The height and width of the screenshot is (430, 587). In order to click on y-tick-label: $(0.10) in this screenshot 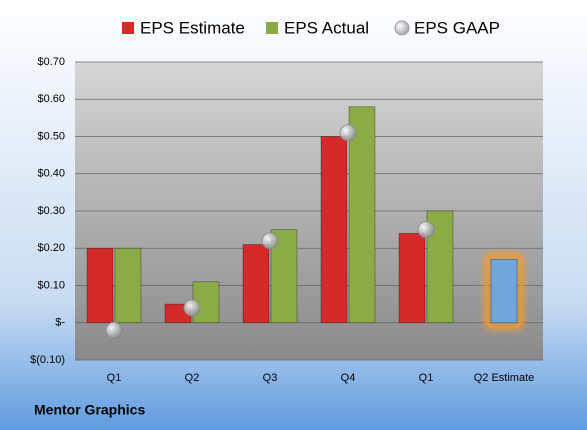, I will do `click(47, 360)`.